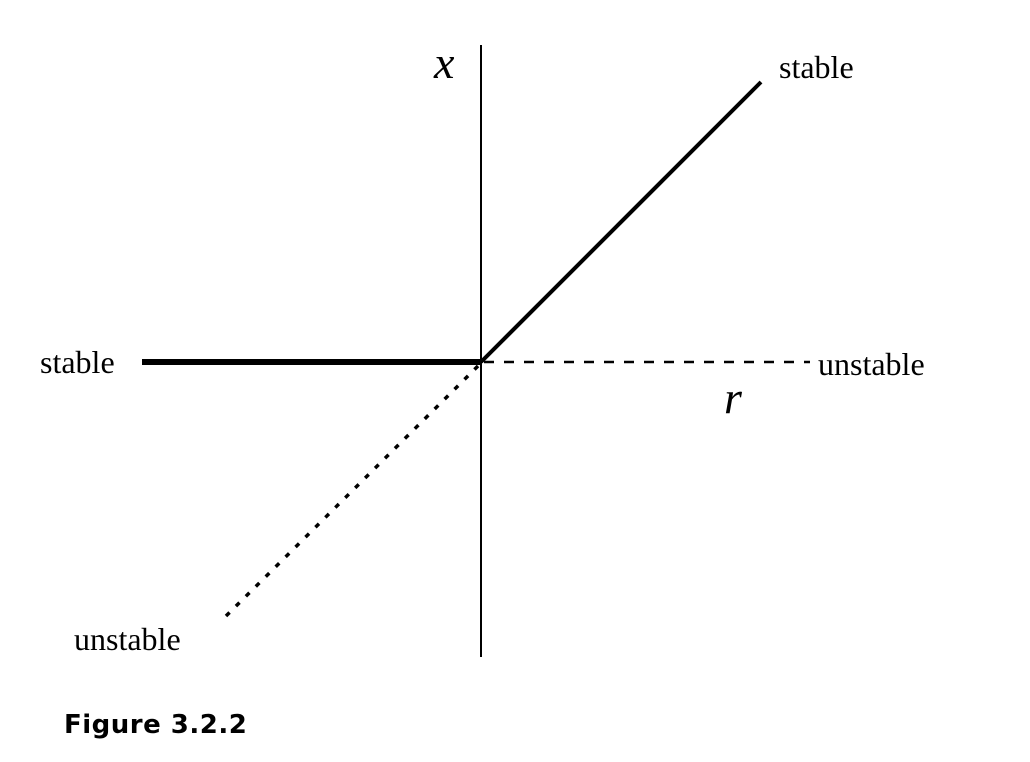  I want to click on label-unstable-right: unstable, so click(871, 364).